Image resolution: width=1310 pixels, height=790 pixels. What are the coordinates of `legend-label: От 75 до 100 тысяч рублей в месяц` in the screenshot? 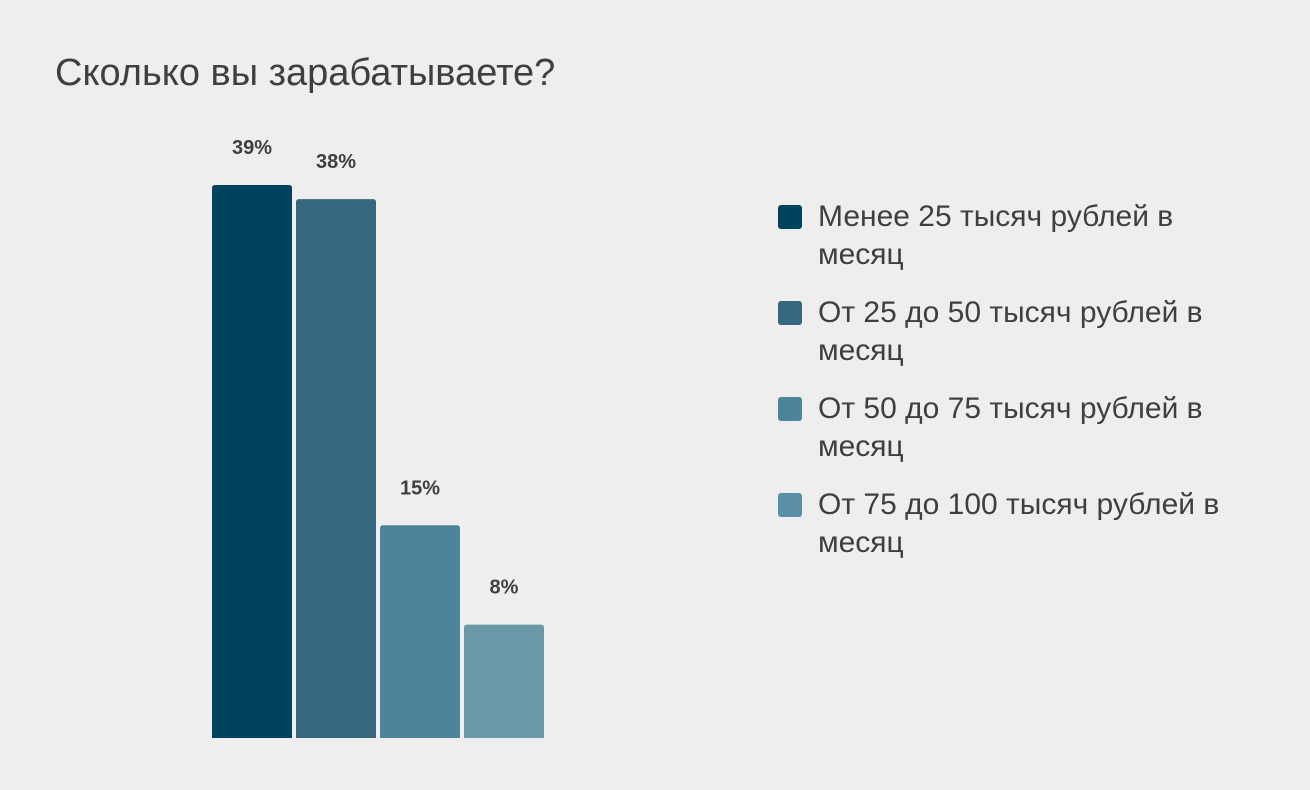 It's located at (1019, 523).